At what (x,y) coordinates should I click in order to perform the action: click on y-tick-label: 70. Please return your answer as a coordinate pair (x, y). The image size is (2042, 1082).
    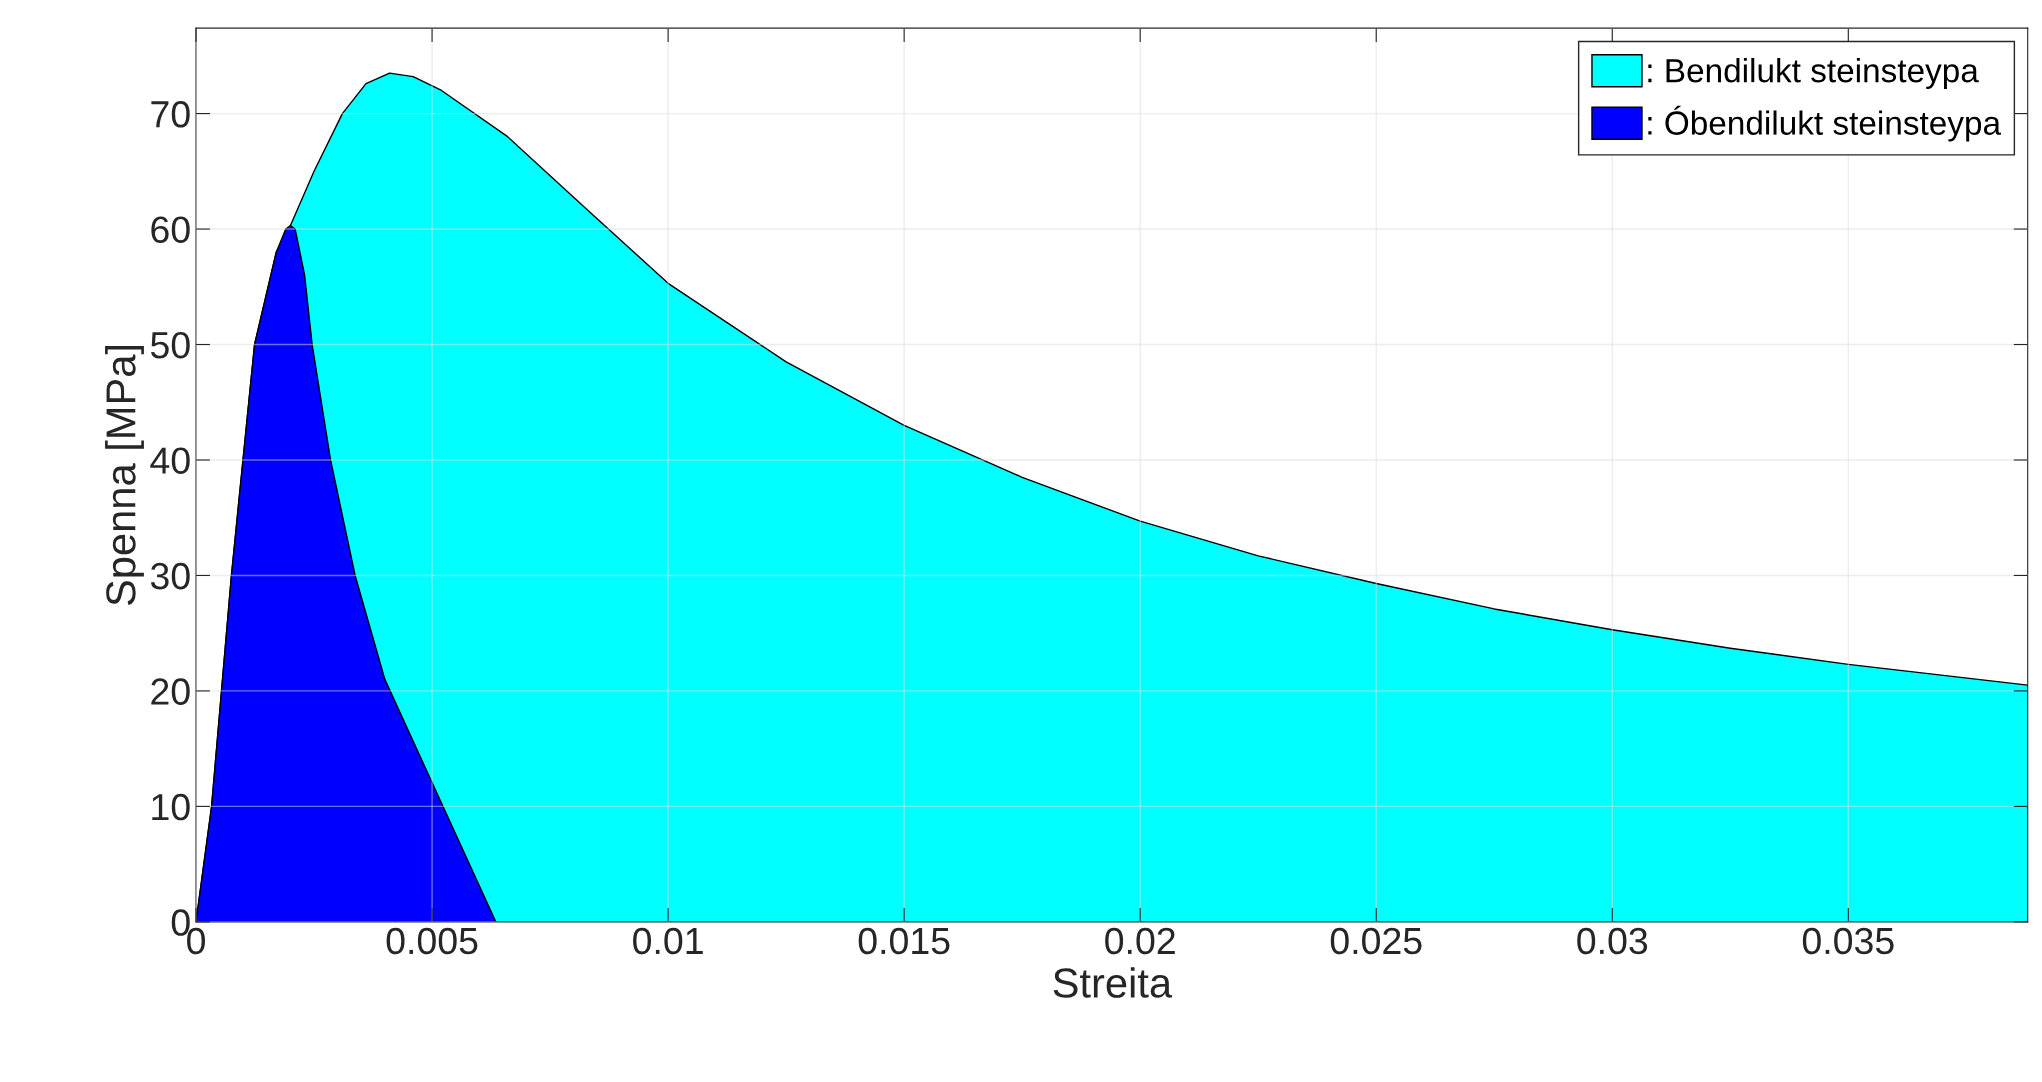
    Looking at the image, I should click on (170, 114).